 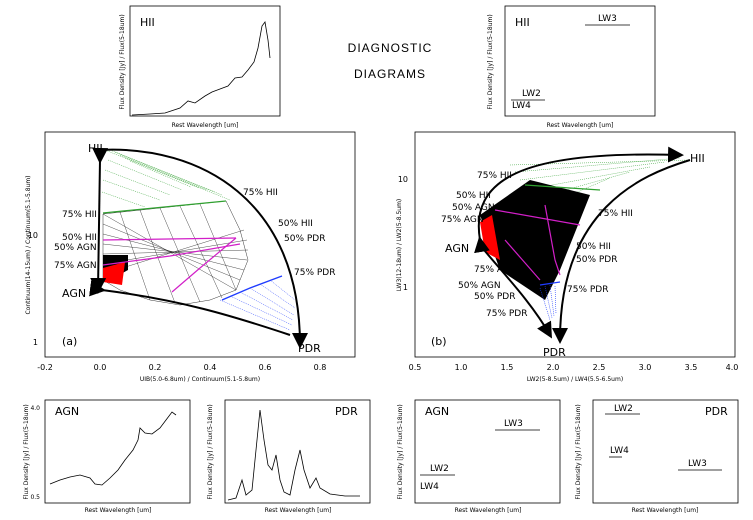 I want to click on x-tick: 0.2, so click(x=155, y=367).